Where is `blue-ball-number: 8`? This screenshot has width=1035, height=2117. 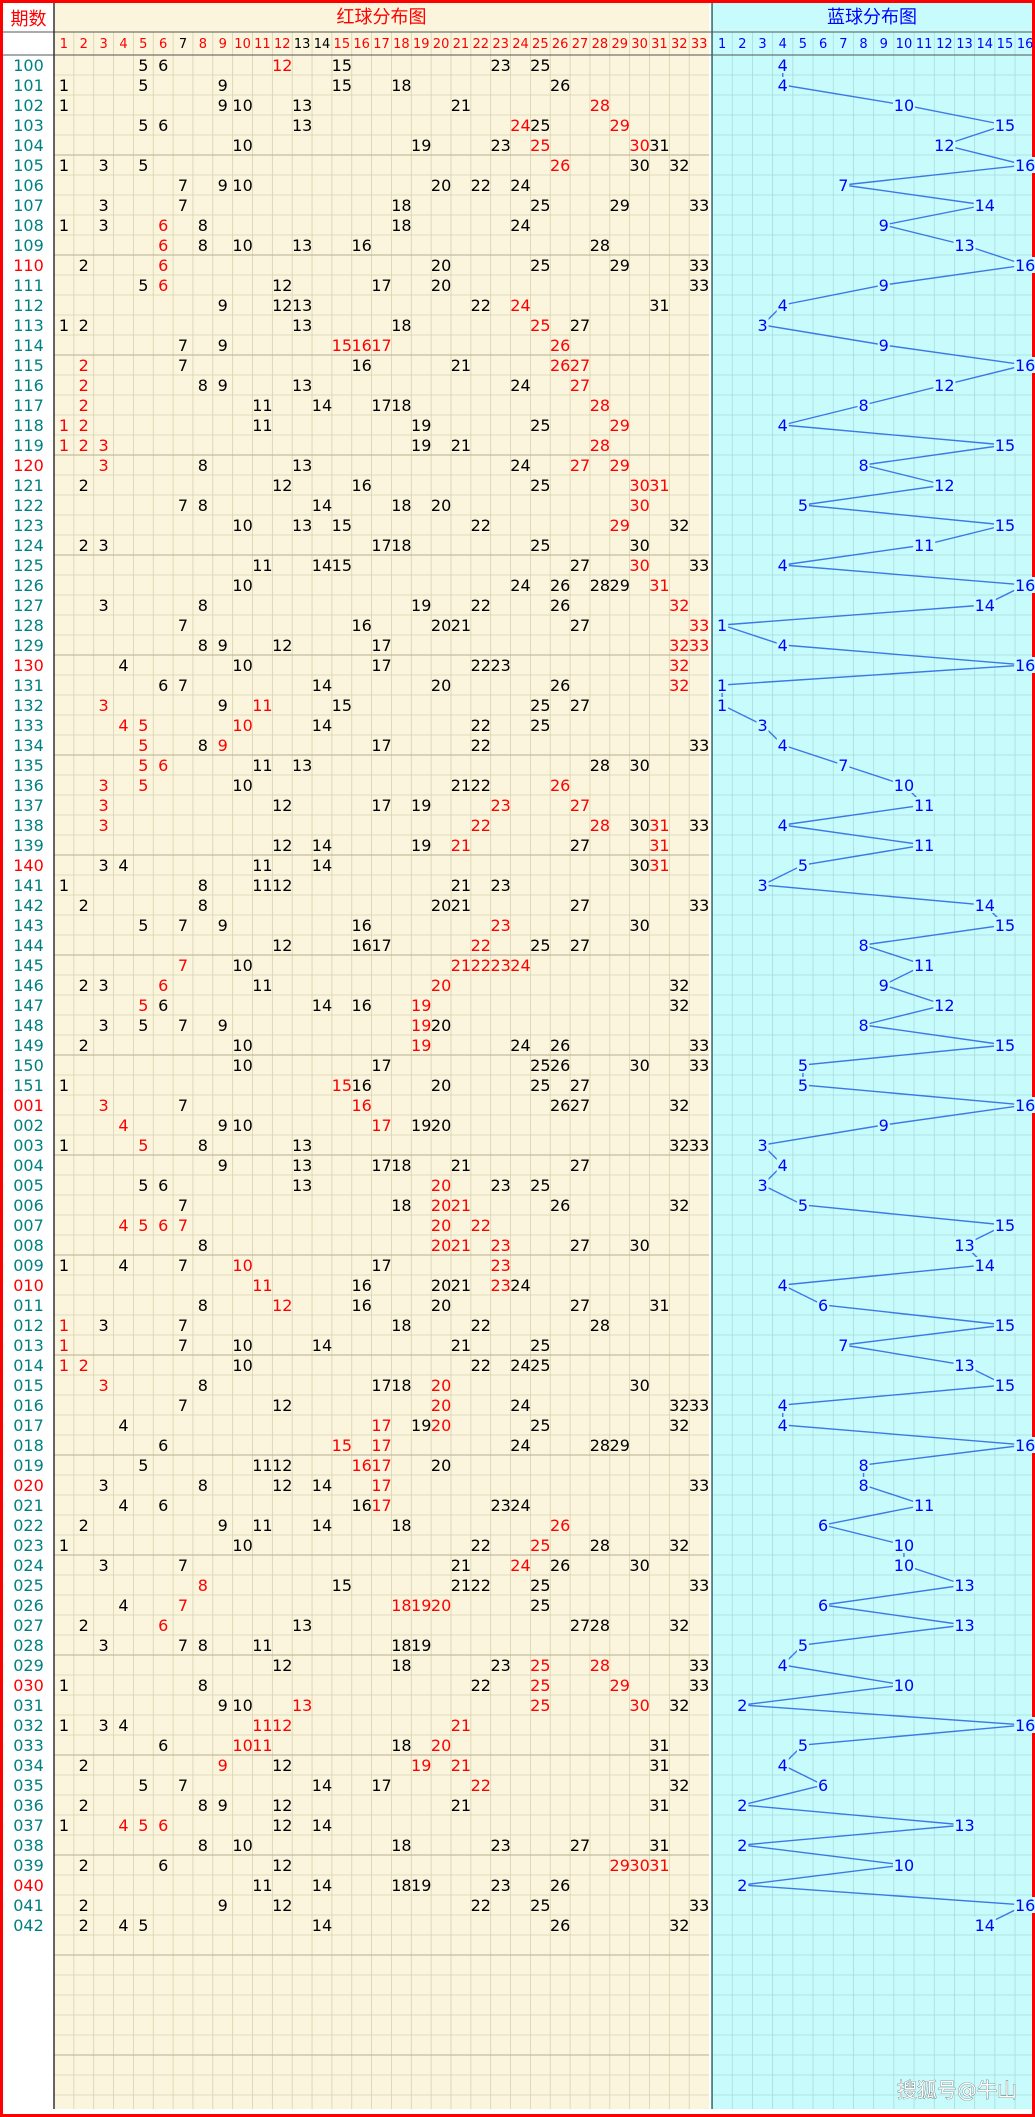 blue-ball-number: 8 is located at coordinates (863, 1465).